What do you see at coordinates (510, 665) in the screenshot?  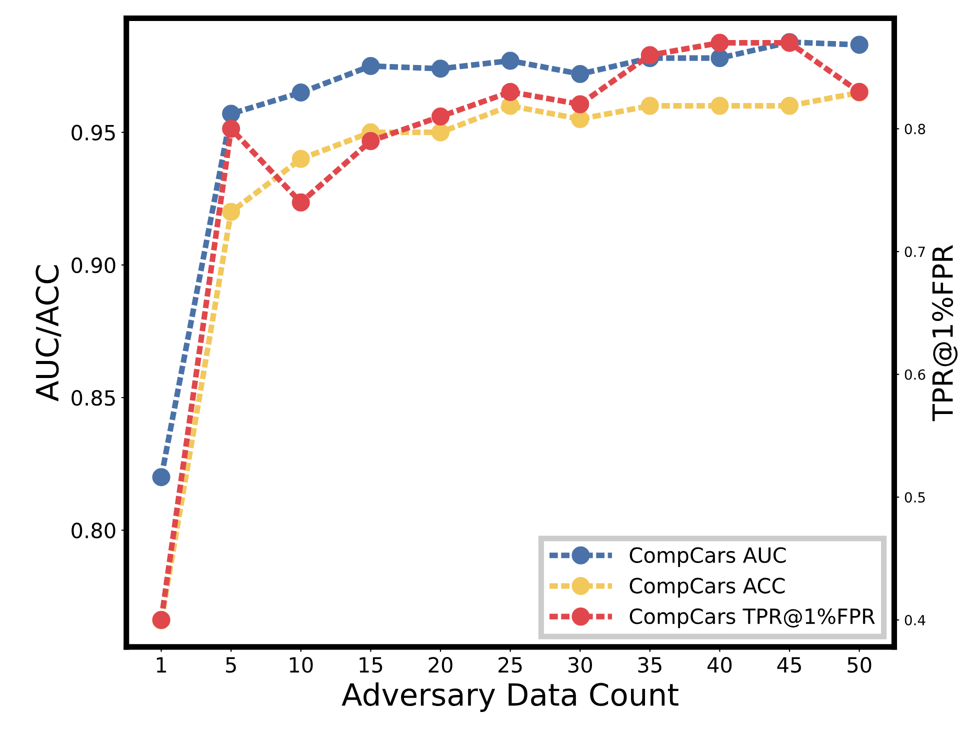 I see `x-tick-label: 25` at bounding box center [510, 665].